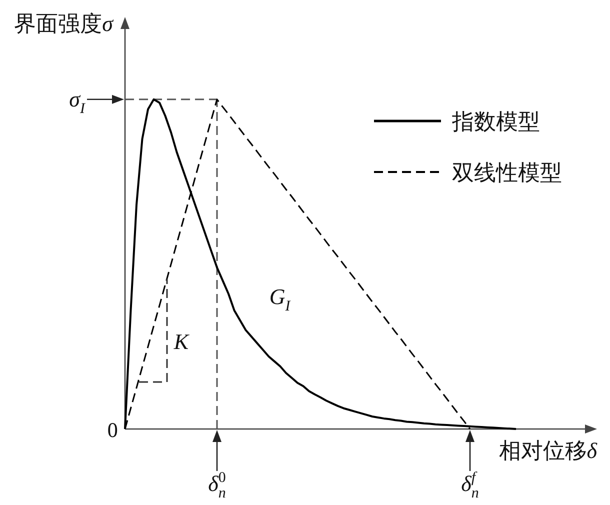  What do you see at coordinates (547, 451) in the screenshot?
I see `x-axis-title: 相对位移δ` at bounding box center [547, 451].